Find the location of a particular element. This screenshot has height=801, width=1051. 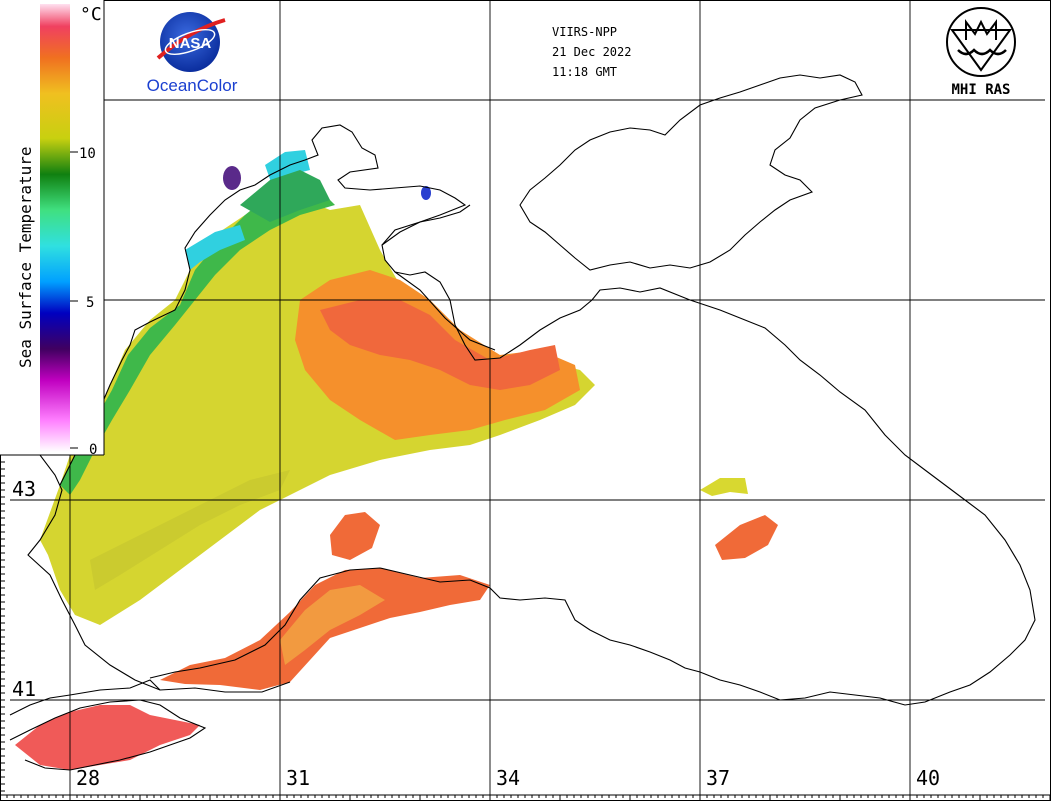

header: VIIRS-NPP 21 Dec 2022 11:18 GMT is located at coordinates (591, 52).